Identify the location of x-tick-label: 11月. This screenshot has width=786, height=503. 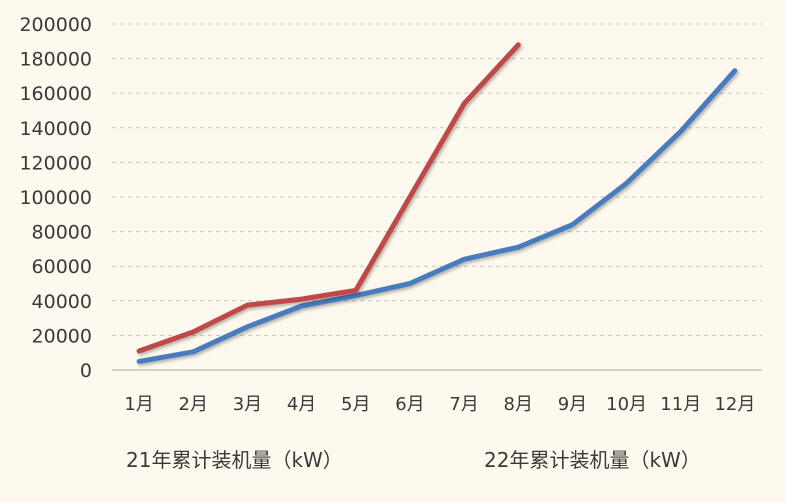
(680, 404).